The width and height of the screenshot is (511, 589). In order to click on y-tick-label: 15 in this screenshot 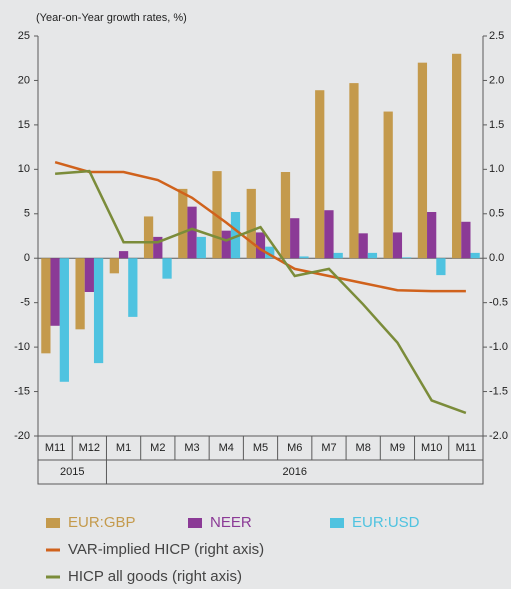, I will do `click(24, 125)`.